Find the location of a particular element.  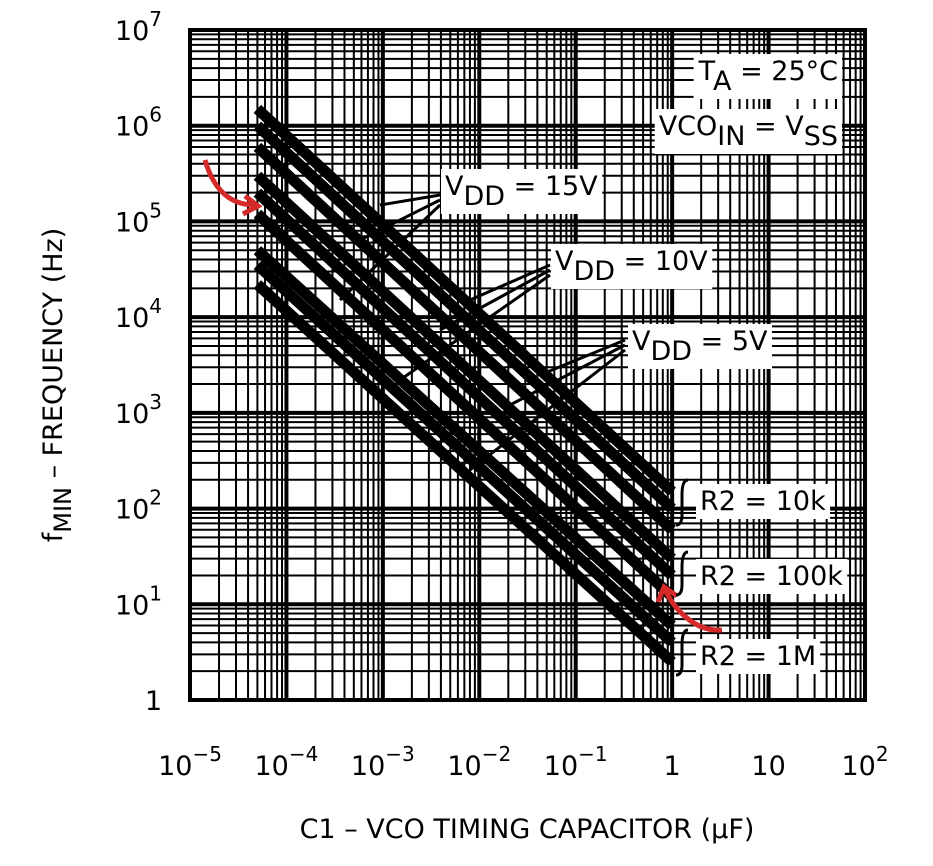

tick-exponent: 5 is located at coordinates (155, 210).